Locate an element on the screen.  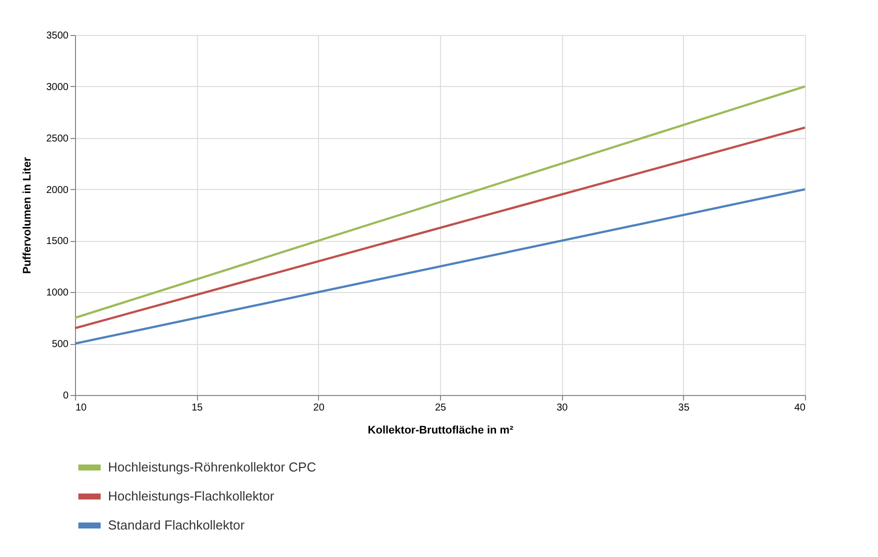
y-tick-label: 1000 is located at coordinates (57, 293).